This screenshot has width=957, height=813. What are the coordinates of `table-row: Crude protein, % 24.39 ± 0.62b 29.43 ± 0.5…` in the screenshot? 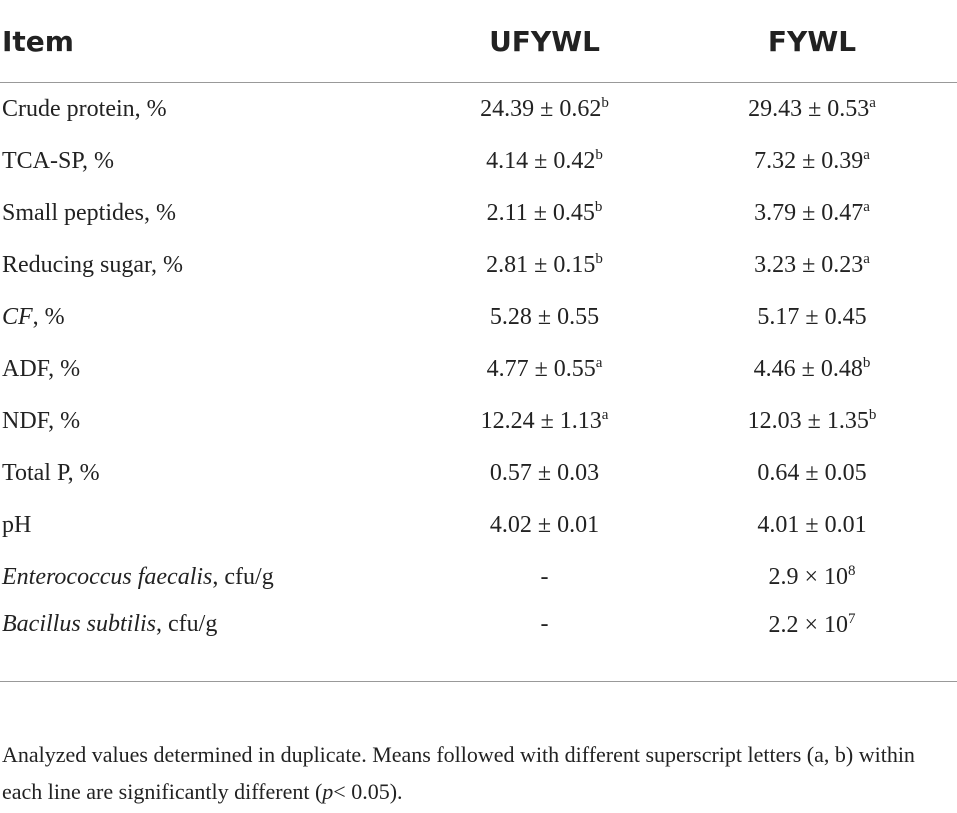 It's located at (478, 109).